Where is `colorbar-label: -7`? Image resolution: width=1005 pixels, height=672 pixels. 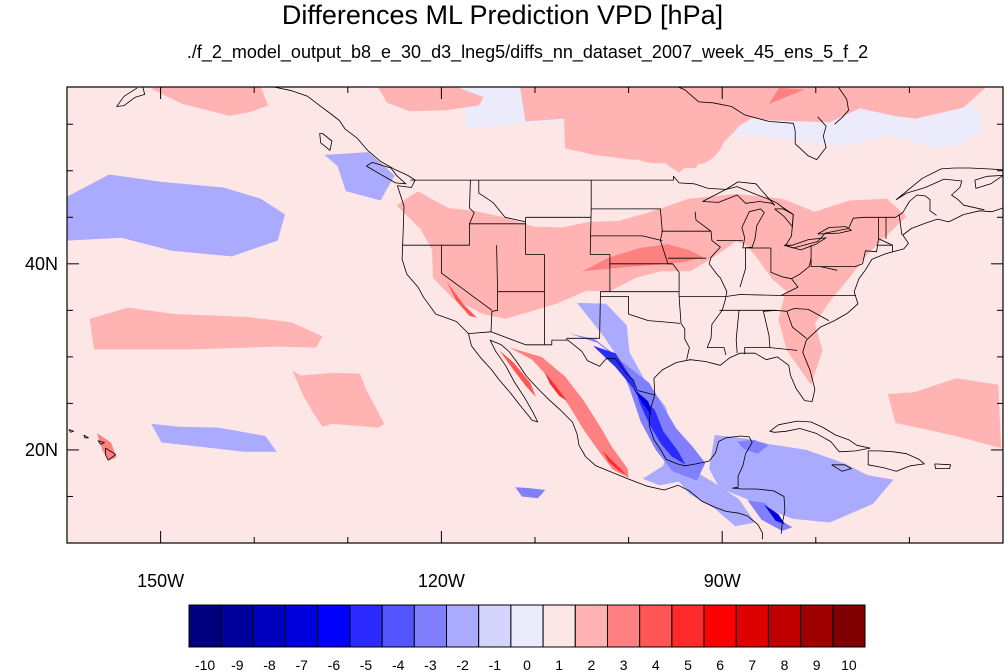 colorbar-label: -7 is located at coordinates (301, 664).